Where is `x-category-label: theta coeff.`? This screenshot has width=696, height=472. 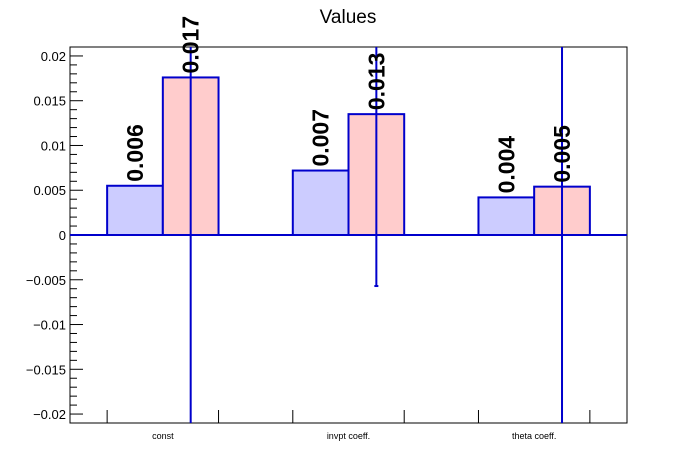
x-category-label: theta coeff. is located at coordinates (534, 436).